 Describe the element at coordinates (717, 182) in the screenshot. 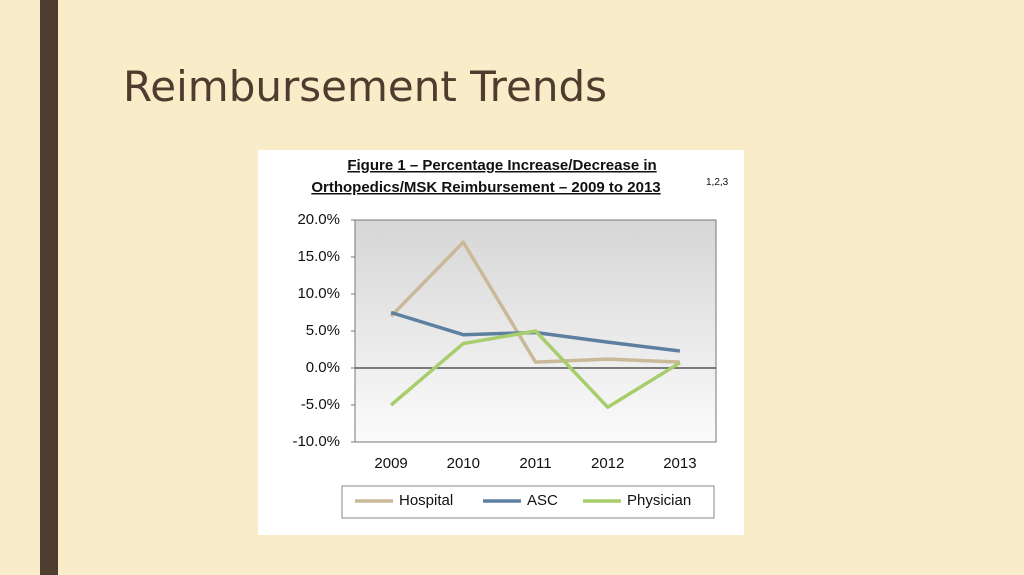

I see `chart-title-note: 1,2,3` at that location.